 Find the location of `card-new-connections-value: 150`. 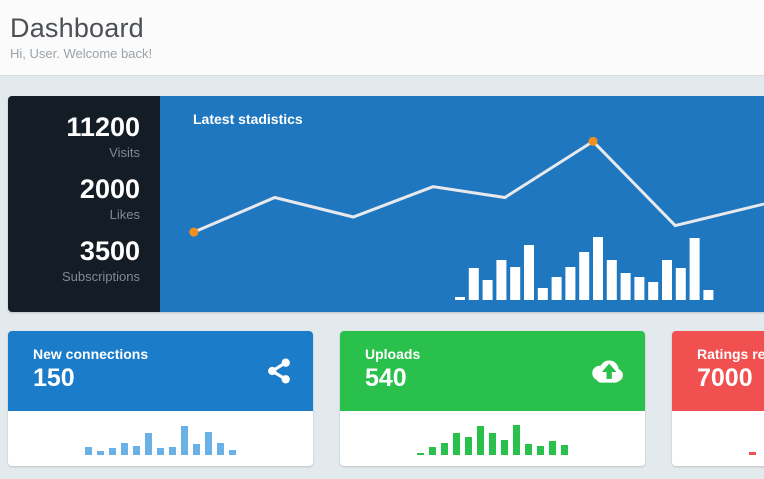

card-new-connections-value: 150 is located at coordinates (54, 378).